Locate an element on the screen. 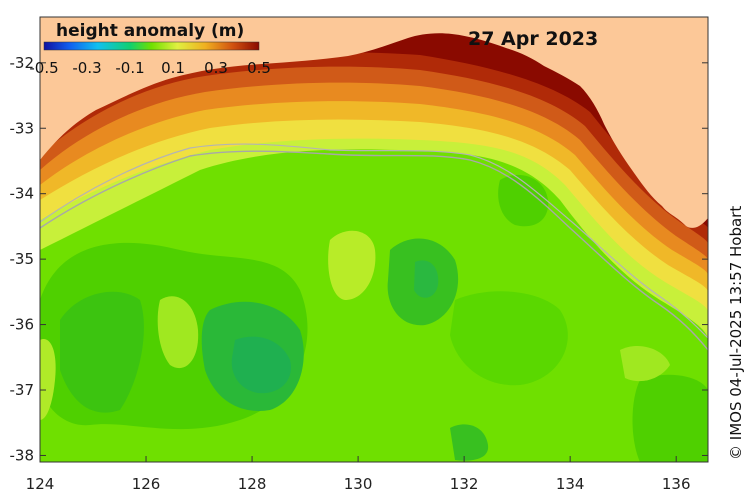 The image size is (750, 496). x-tick-label: 134 is located at coordinates (570, 484).